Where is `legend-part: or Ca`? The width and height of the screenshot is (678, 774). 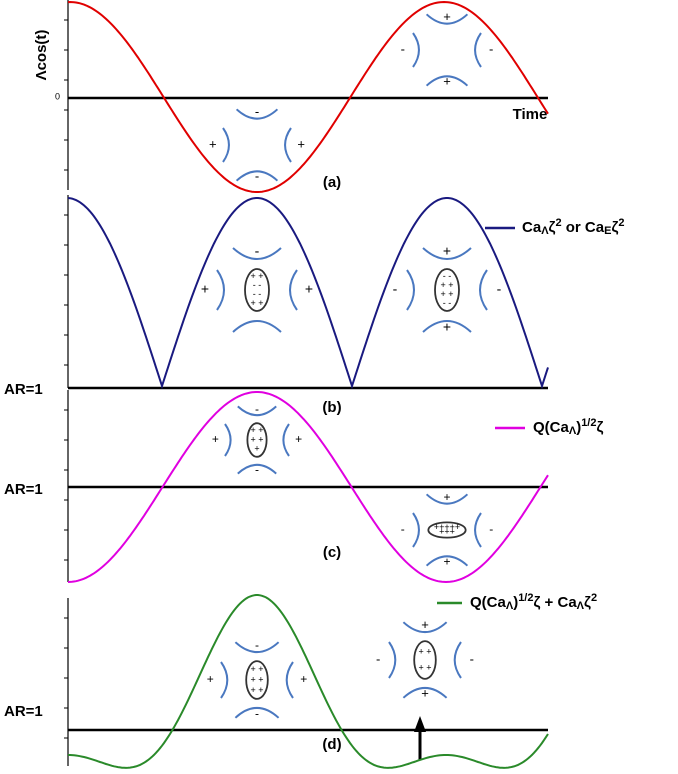 legend-part: or Ca is located at coordinates (583, 227).